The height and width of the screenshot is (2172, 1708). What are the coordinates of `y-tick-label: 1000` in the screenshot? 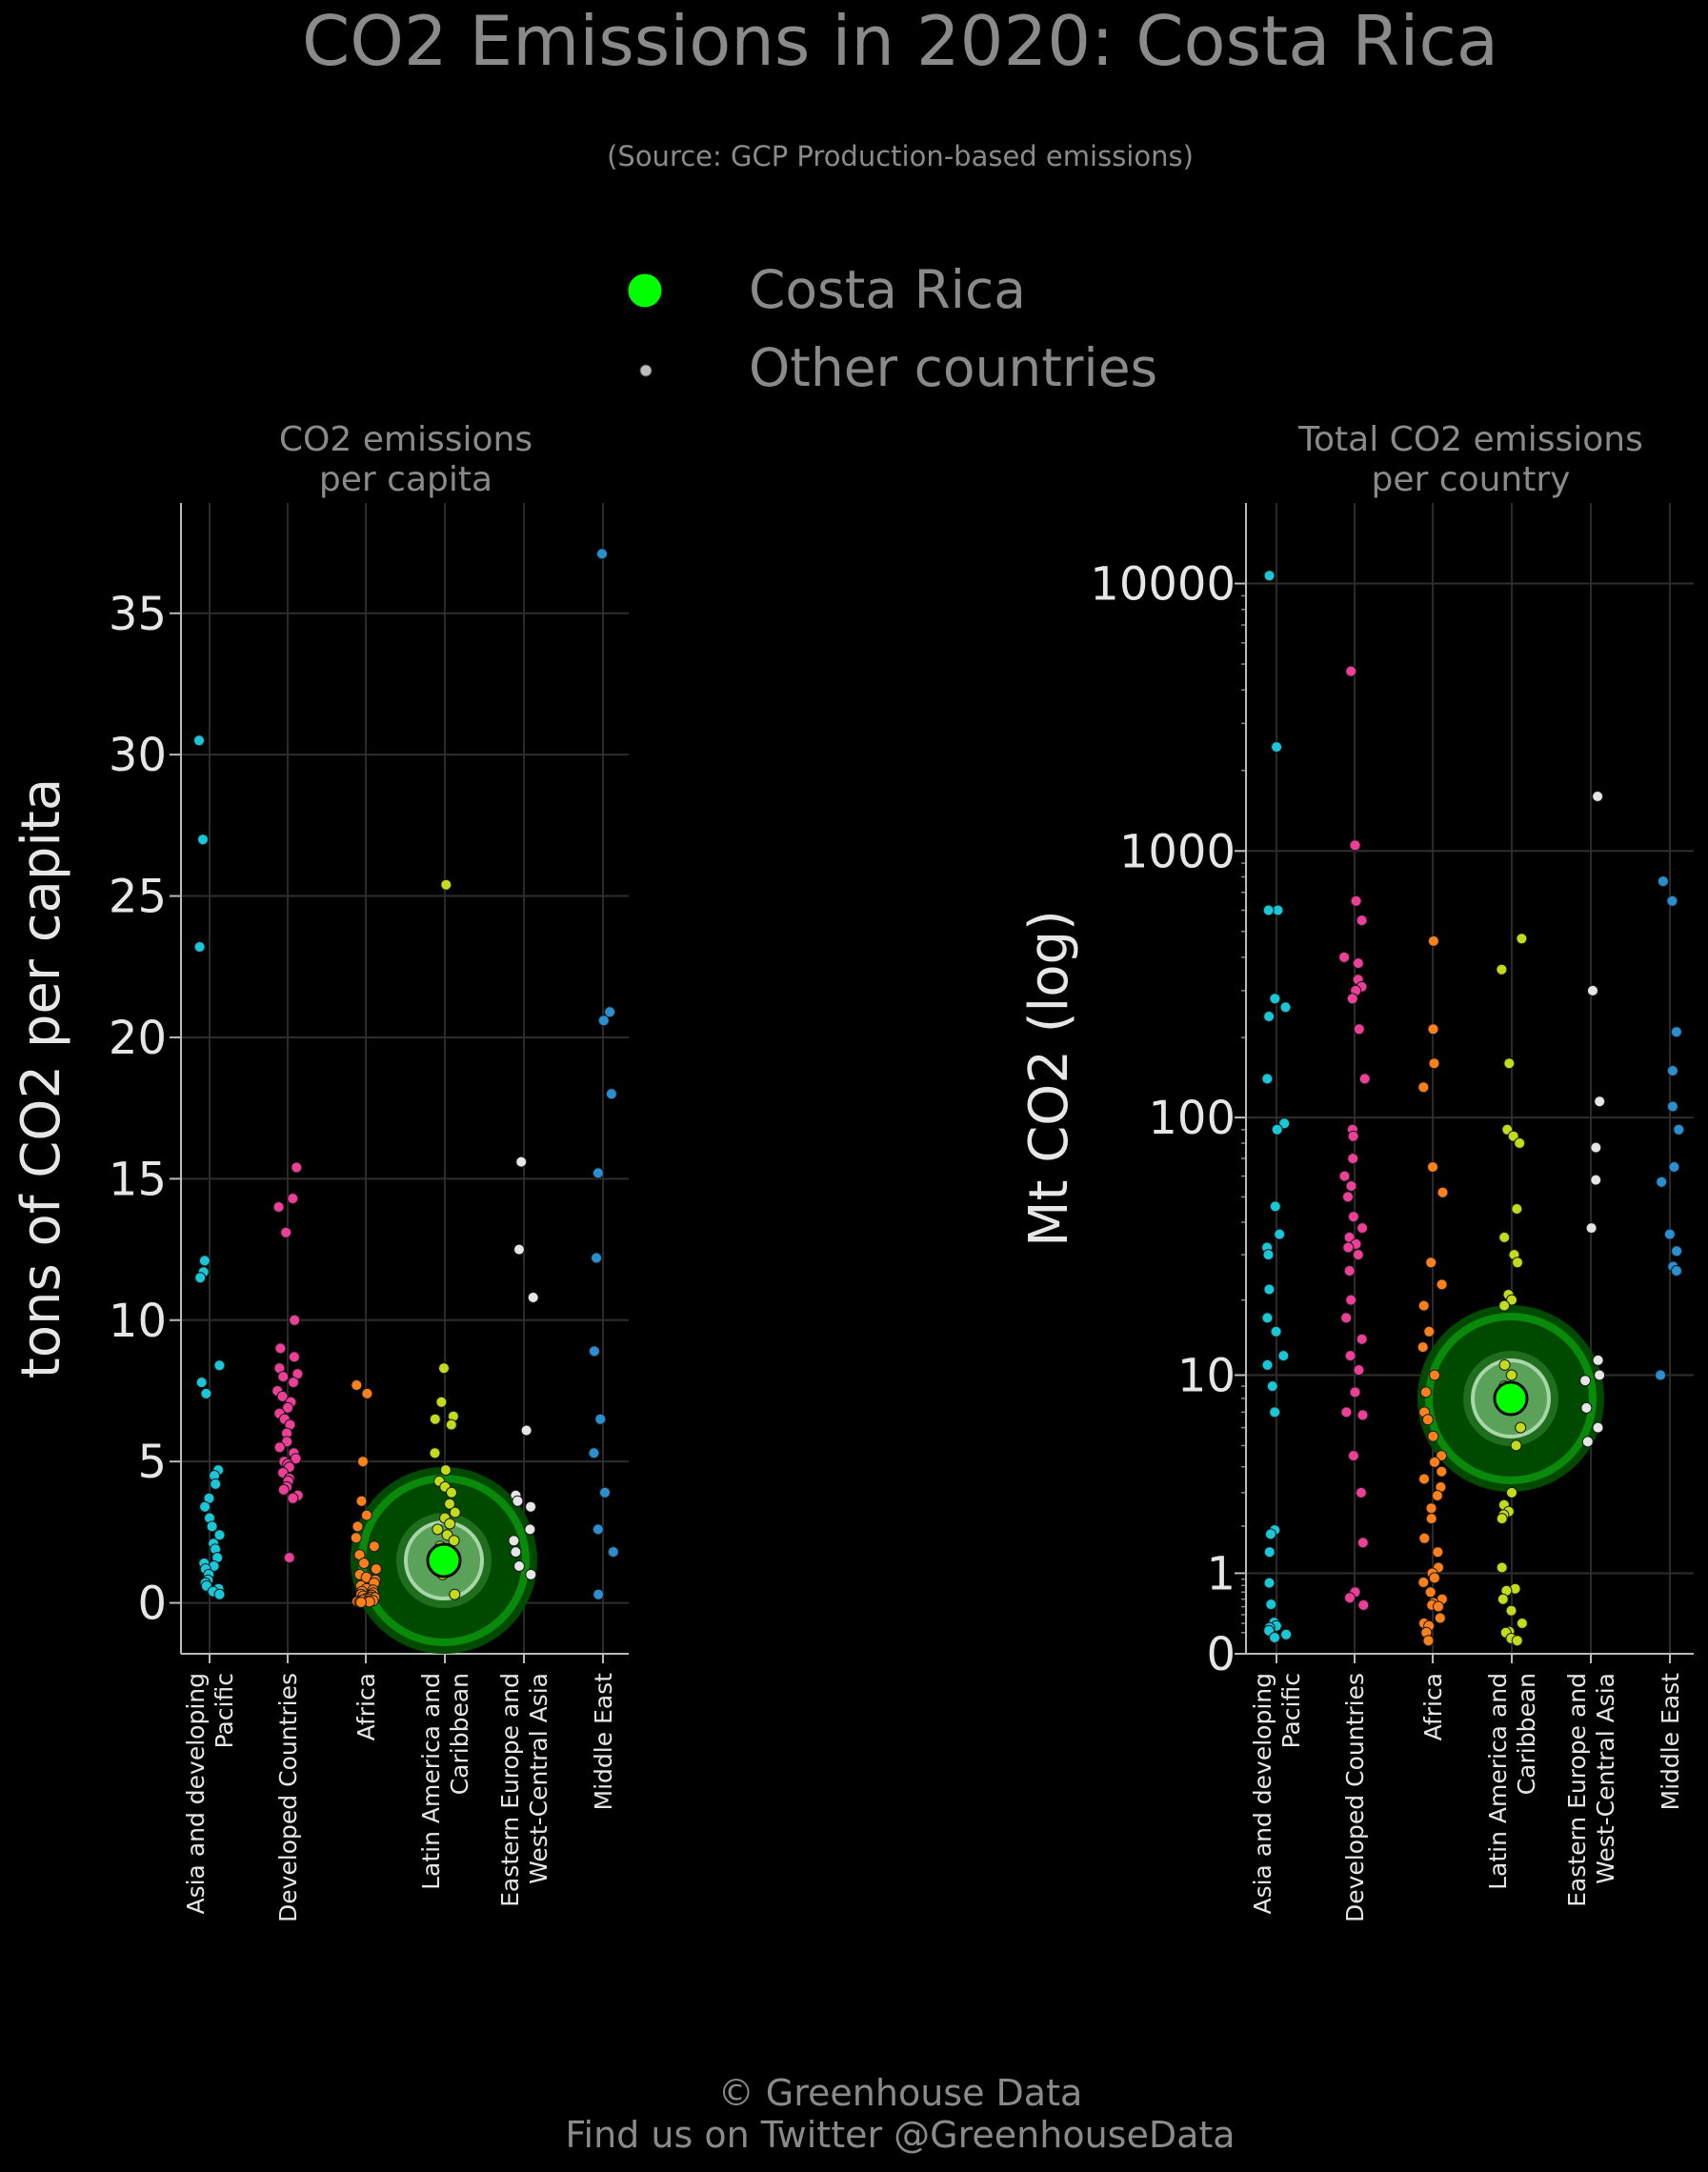 It's located at (1178, 851).